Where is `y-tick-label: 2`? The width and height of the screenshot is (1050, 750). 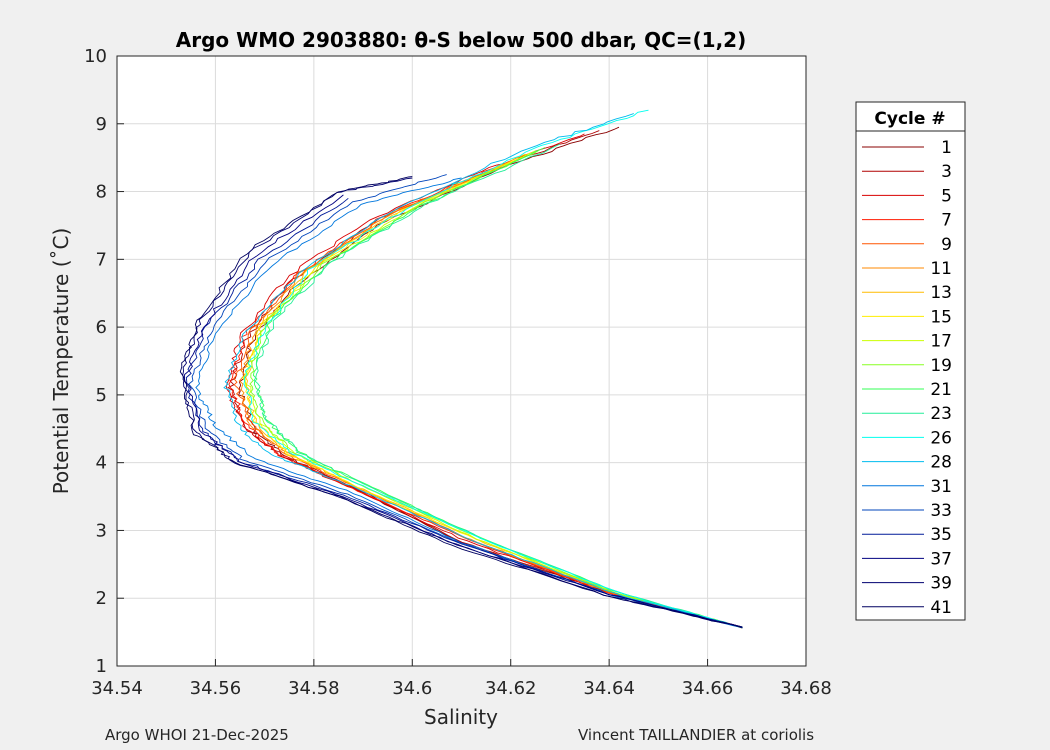
y-tick-label: 2 is located at coordinates (101, 598).